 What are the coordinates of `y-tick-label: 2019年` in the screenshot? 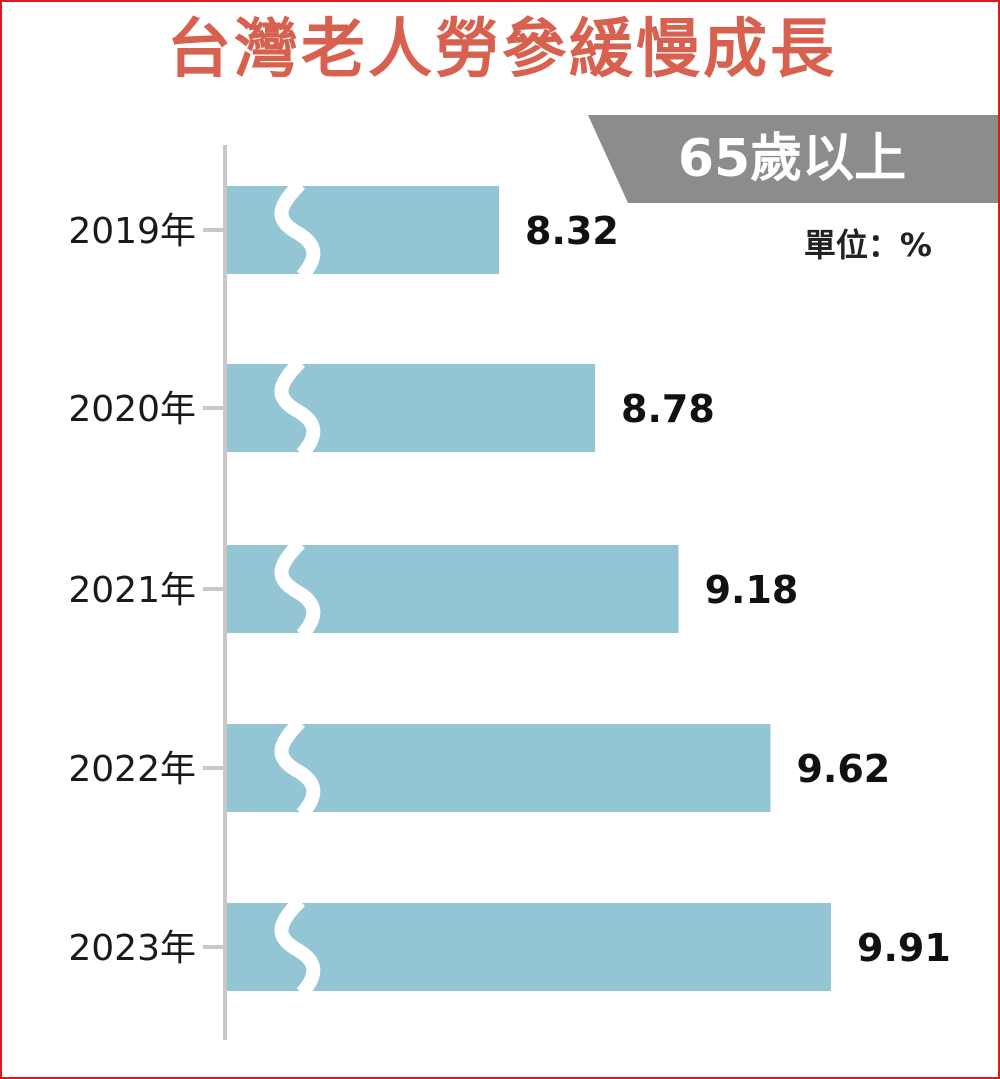 It's located at (132, 231).